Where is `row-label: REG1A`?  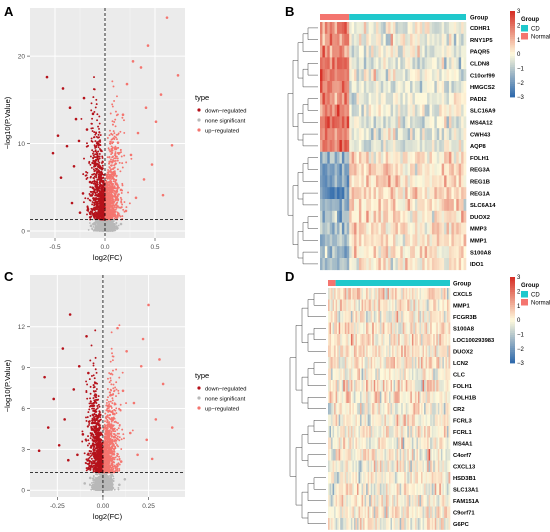 row-label: REG1A is located at coordinates (480, 194).